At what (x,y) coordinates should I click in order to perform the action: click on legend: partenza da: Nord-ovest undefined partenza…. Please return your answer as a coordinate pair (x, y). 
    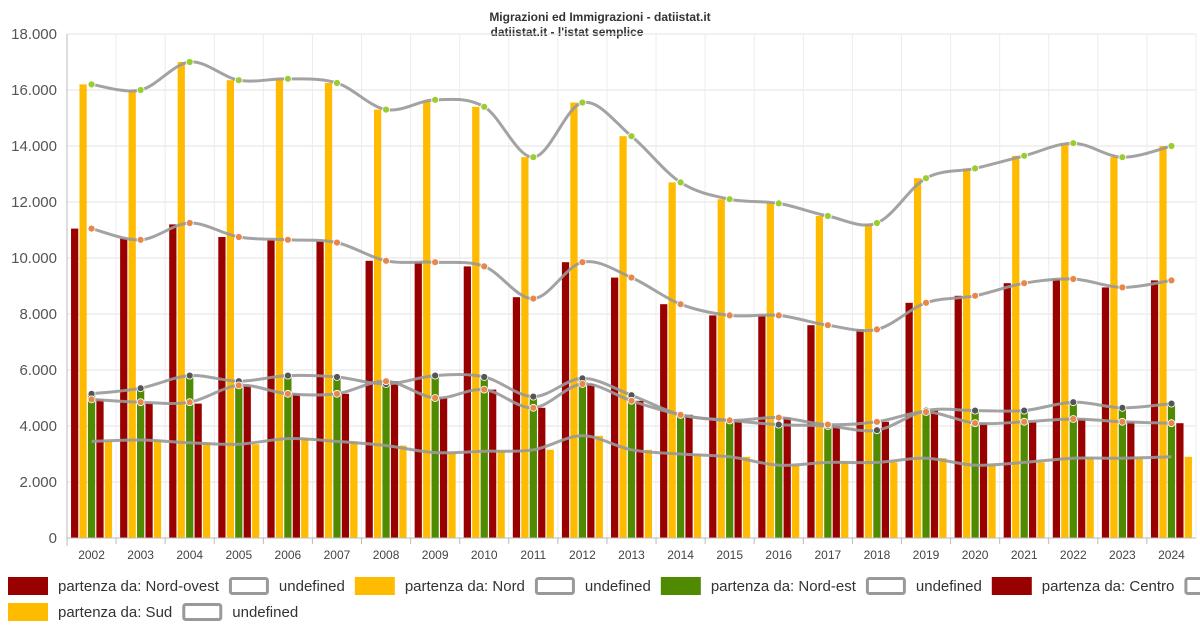
    Looking at the image, I should click on (604, 599).